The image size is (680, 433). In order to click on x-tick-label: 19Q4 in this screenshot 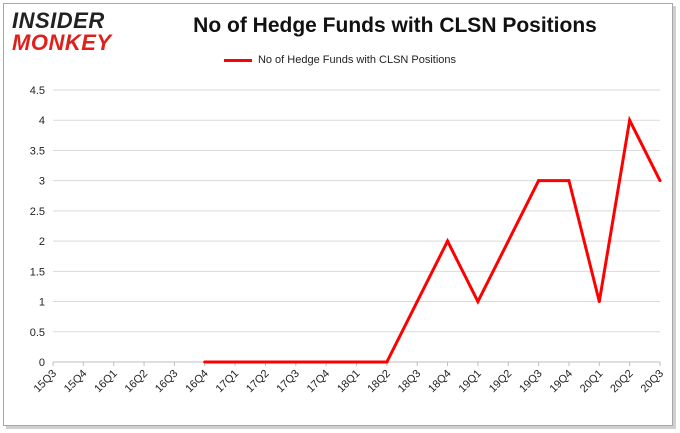, I will do `click(562, 382)`.